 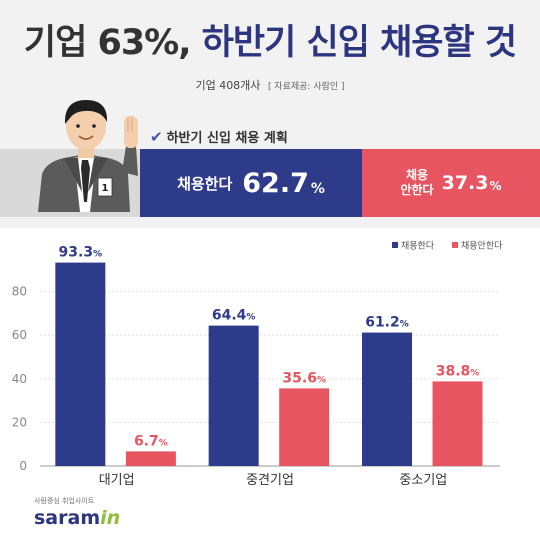 I want to click on legend-label: 채용안한다, so click(x=482, y=246).